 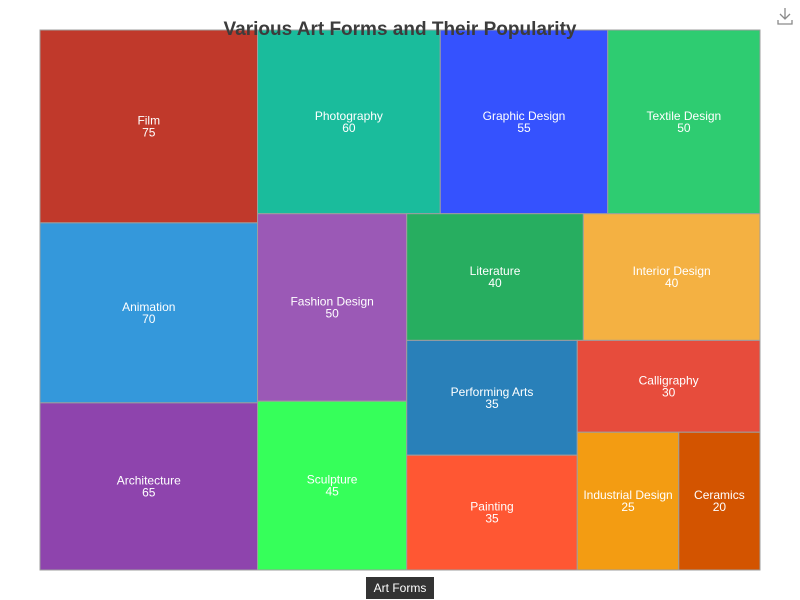 What do you see at coordinates (332, 492) in the screenshot?
I see `tile-value-label: 45` at bounding box center [332, 492].